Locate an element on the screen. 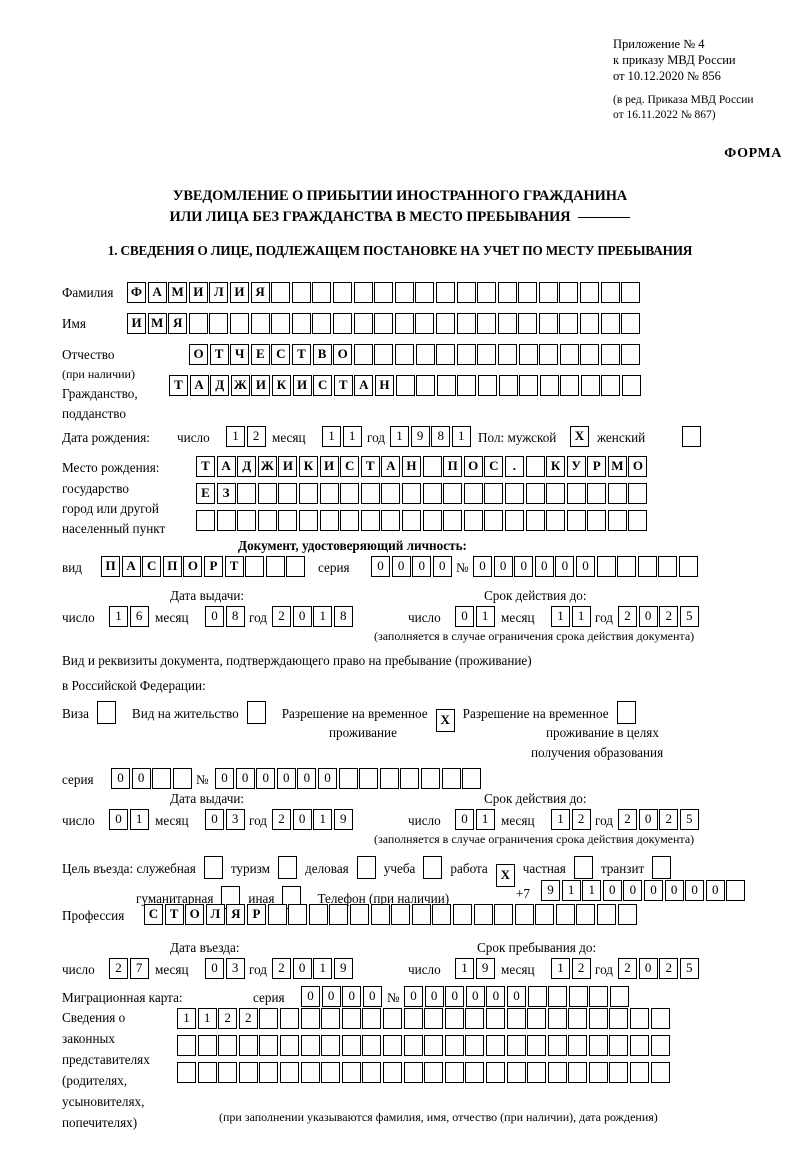  char-cell: X is located at coordinates (579, 436).